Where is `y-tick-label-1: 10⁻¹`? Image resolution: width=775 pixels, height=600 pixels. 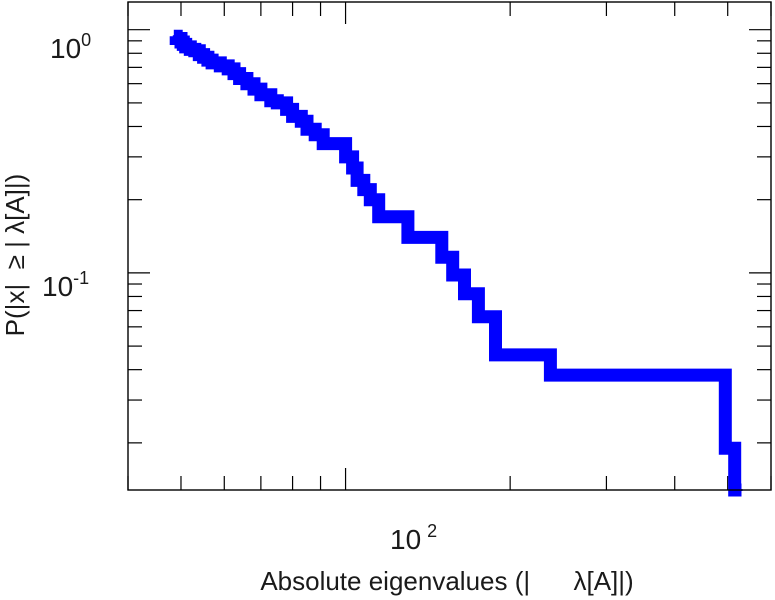 y-tick-label-1: 10⁻¹ is located at coordinates (65, 285).